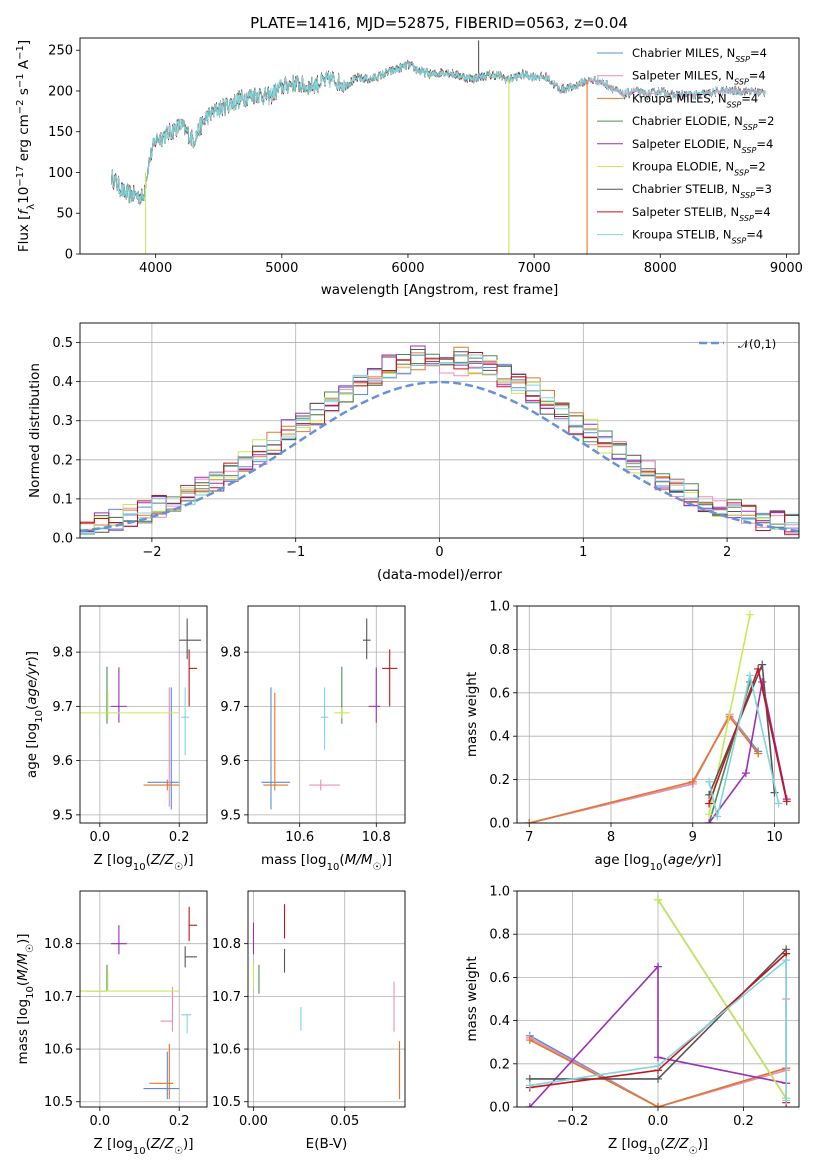  I want to click on label-part: −17, so click(20, 176).